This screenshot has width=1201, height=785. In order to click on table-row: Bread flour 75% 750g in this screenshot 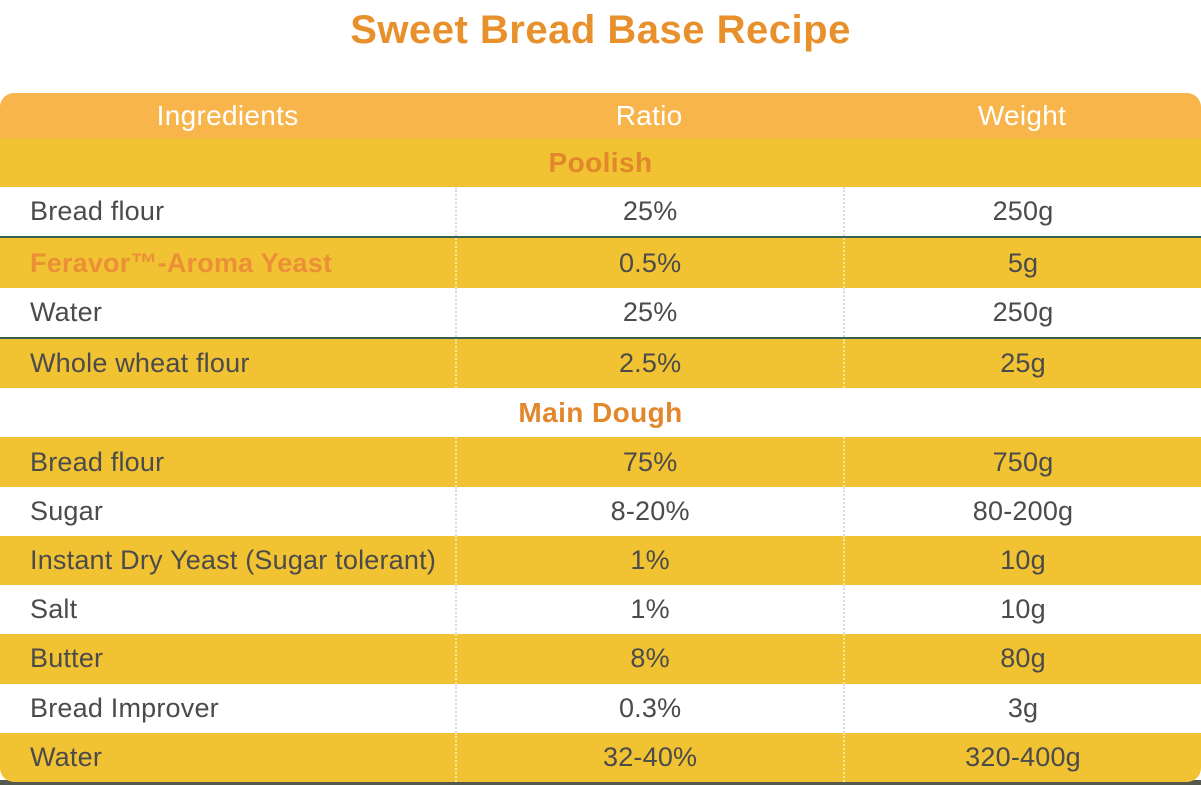, I will do `click(600, 462)`.